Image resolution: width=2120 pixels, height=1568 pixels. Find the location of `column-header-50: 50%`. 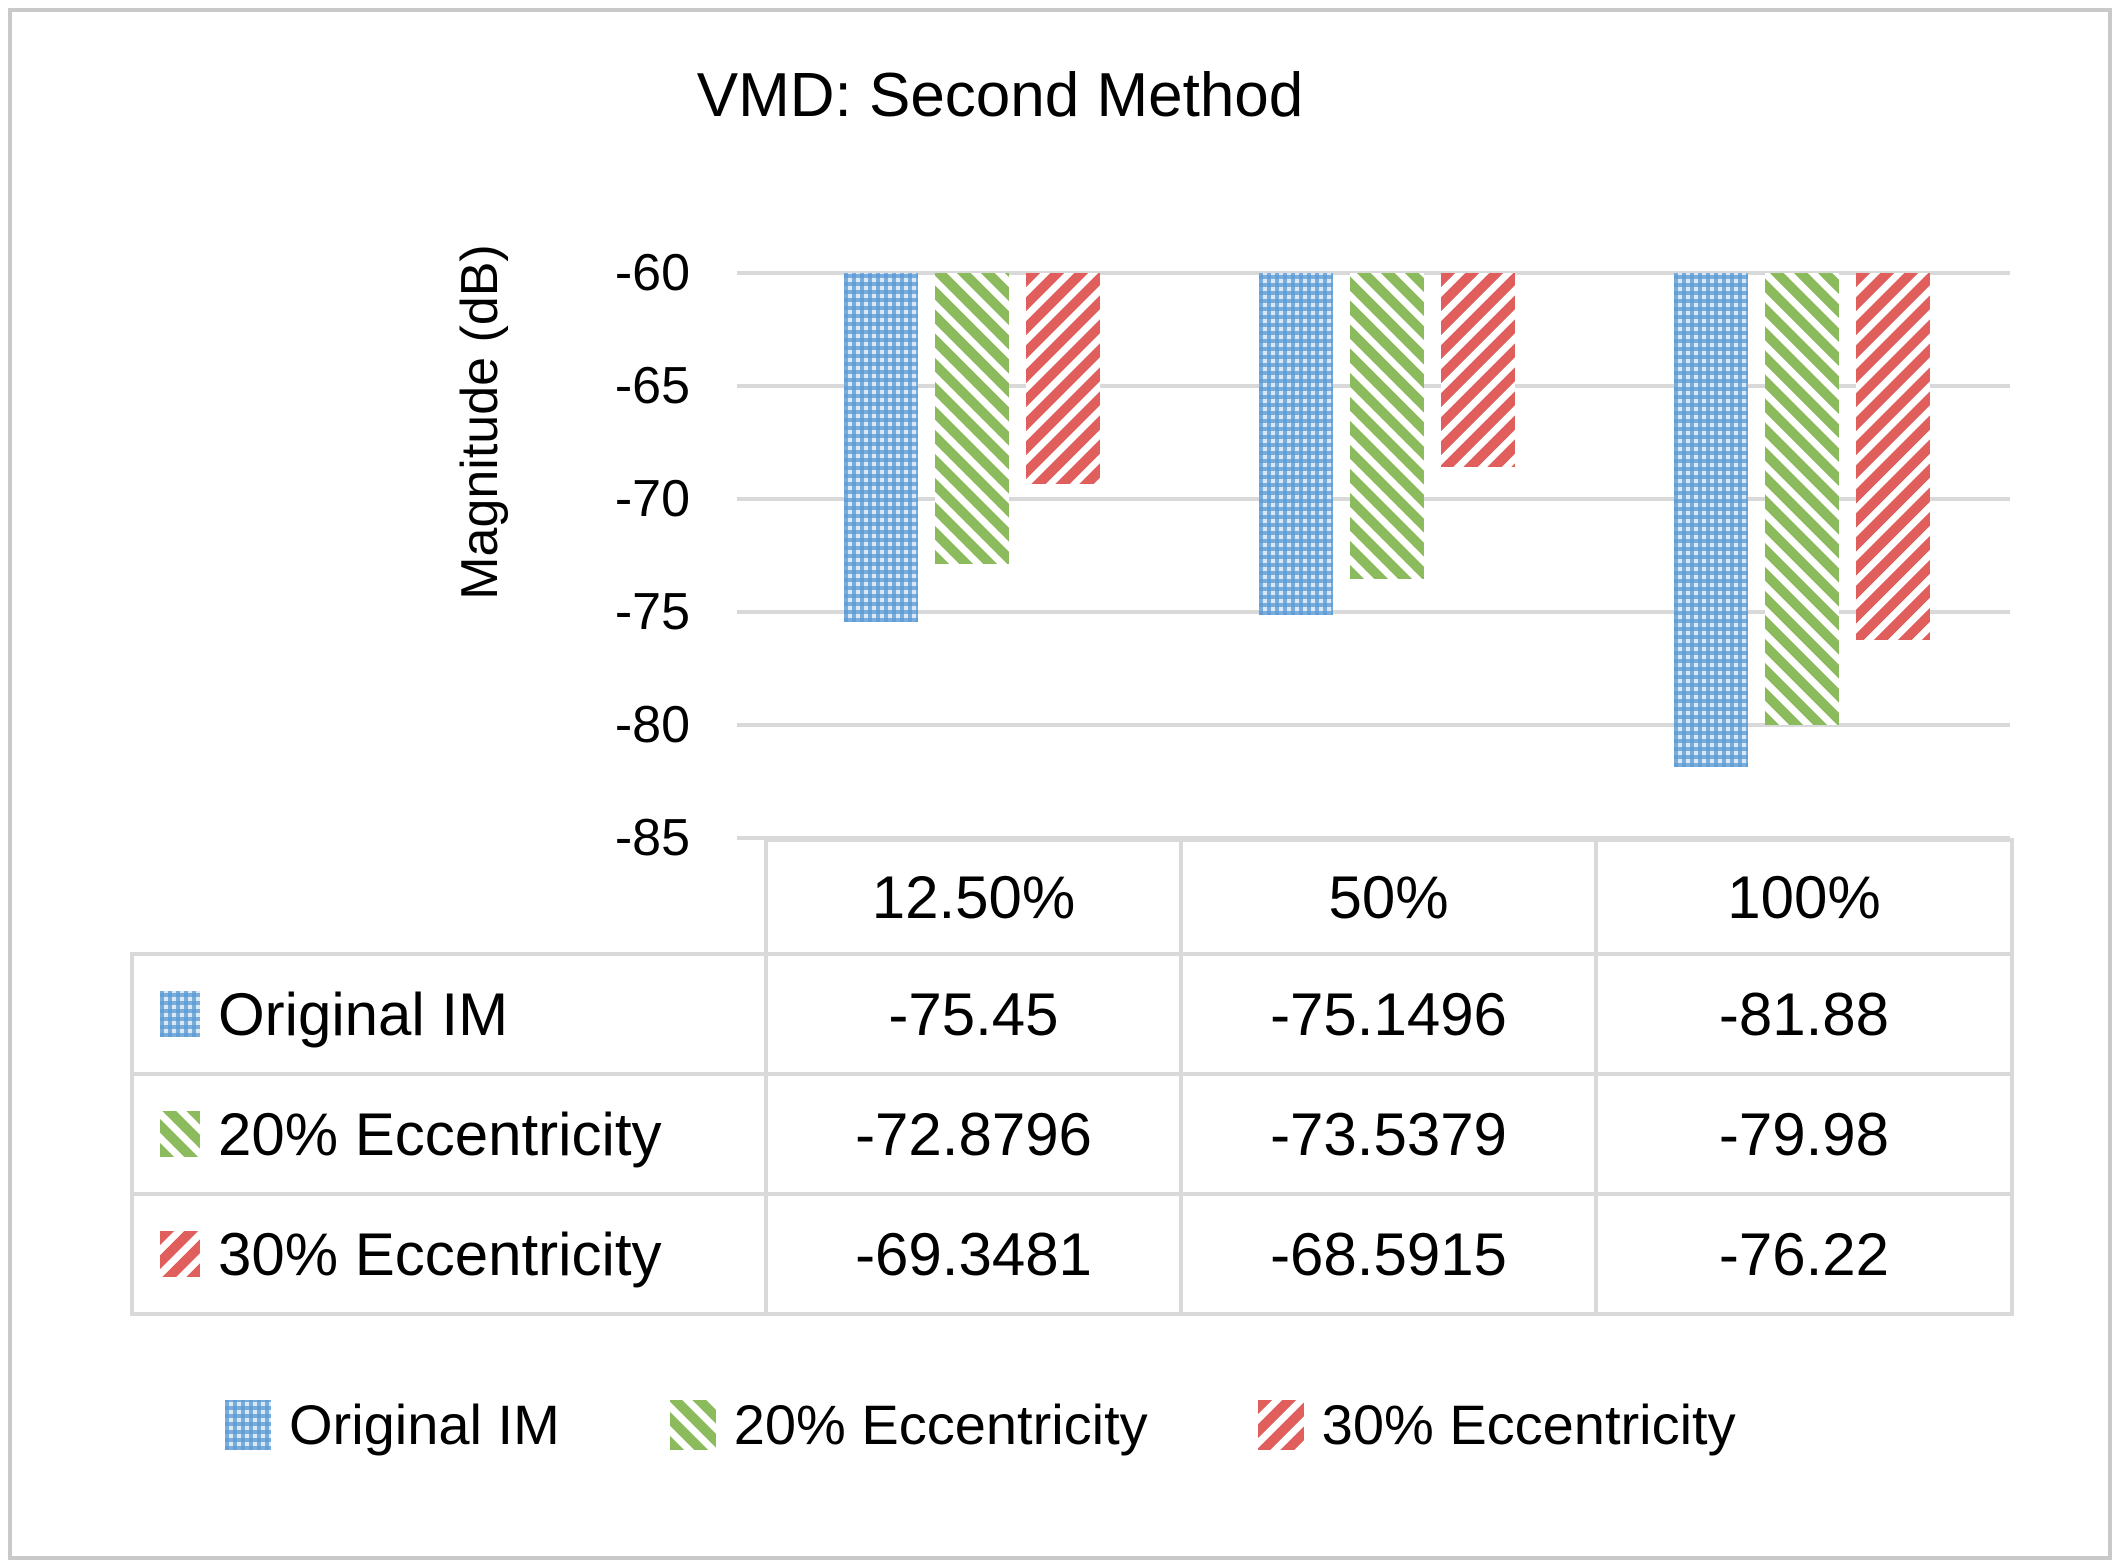

column-header-50: 50% is located at coordinates (1388, 897).